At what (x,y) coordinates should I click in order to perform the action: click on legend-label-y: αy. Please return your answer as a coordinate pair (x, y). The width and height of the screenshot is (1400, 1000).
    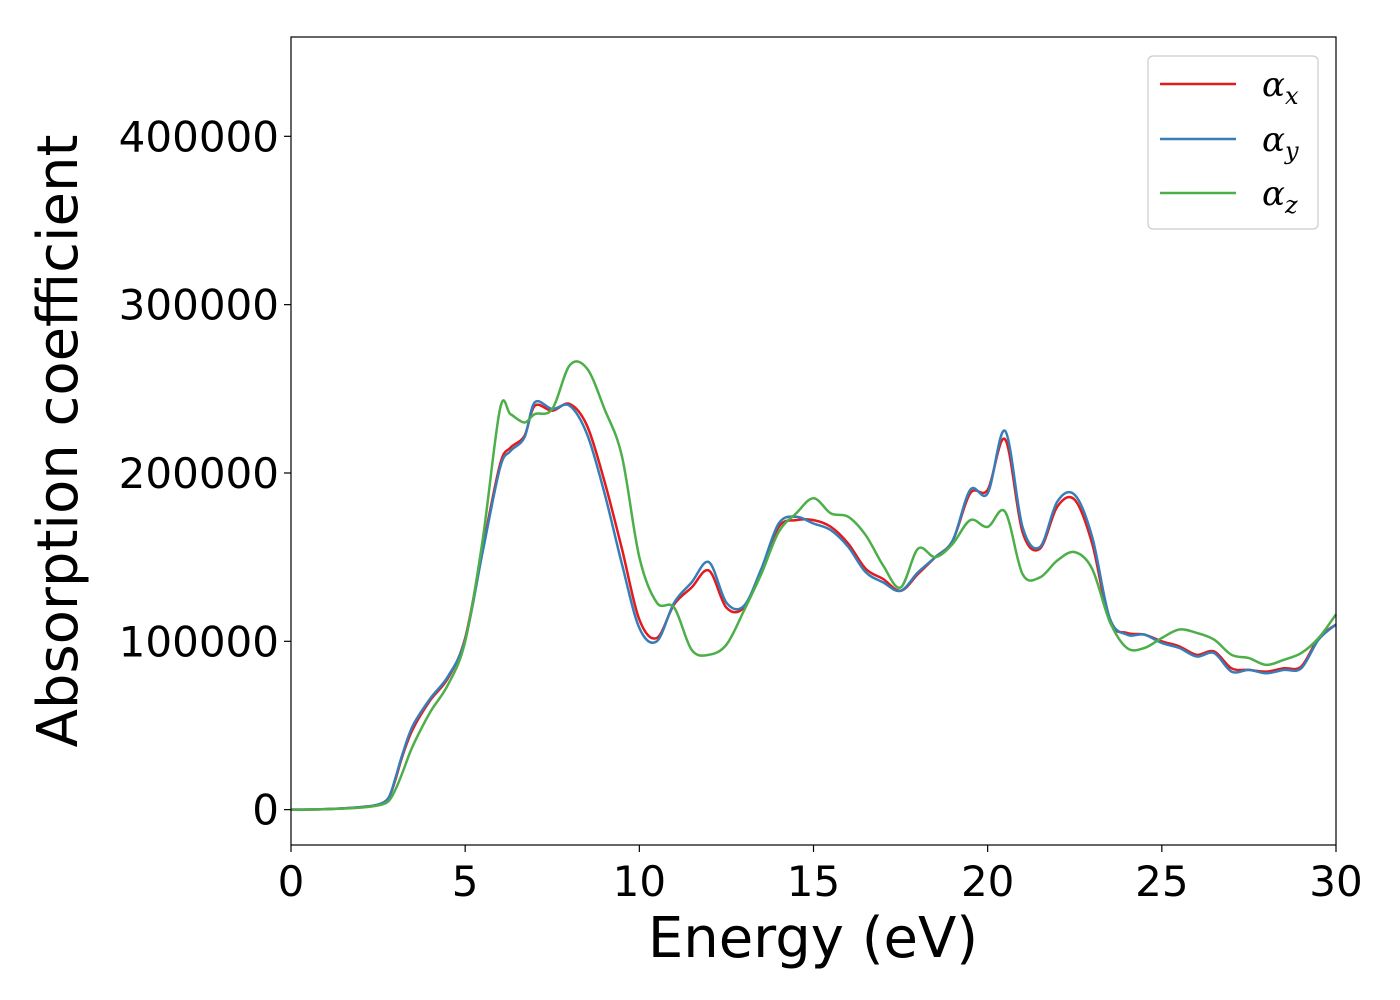
    Looking at the image, I should click on (1280, 142).